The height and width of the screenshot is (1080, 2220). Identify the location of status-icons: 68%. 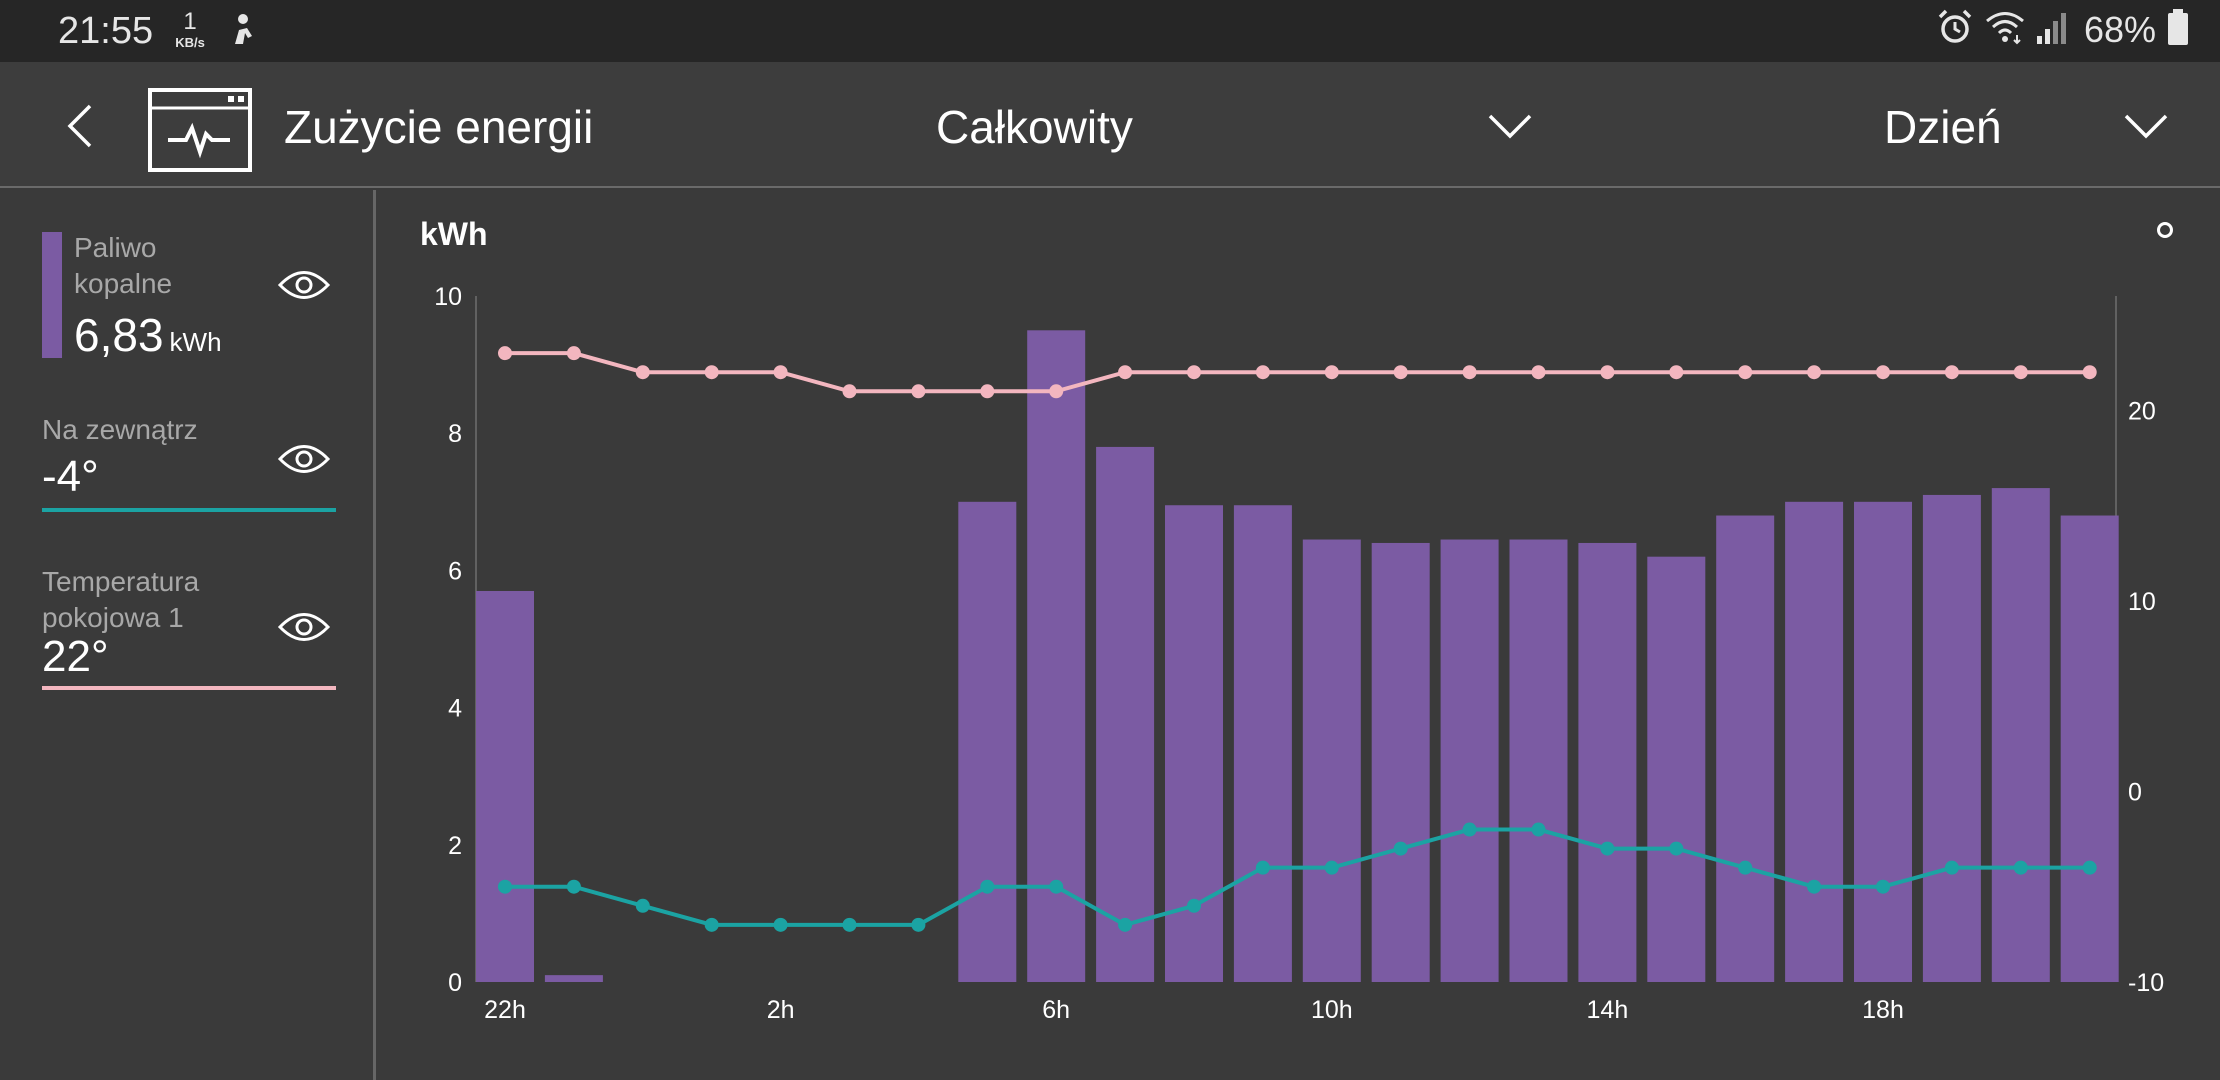
(2063, 29).